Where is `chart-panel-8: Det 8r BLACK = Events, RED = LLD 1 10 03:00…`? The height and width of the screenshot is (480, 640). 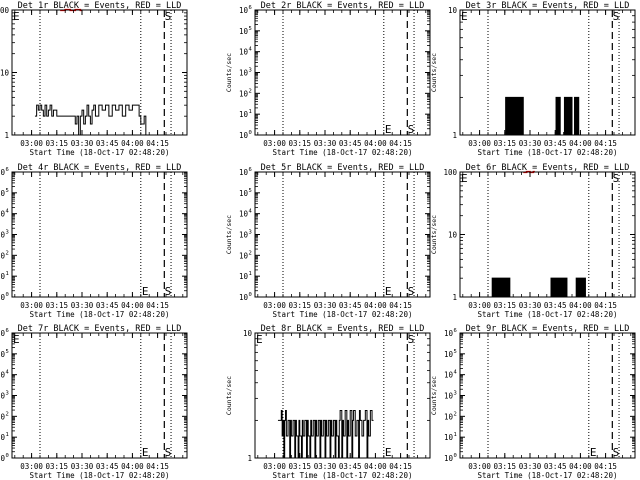
chart-panel-8: Det 8r BLACK = Events, RED = LLD 1 10 03:00… is located at coordinates (328, 402).